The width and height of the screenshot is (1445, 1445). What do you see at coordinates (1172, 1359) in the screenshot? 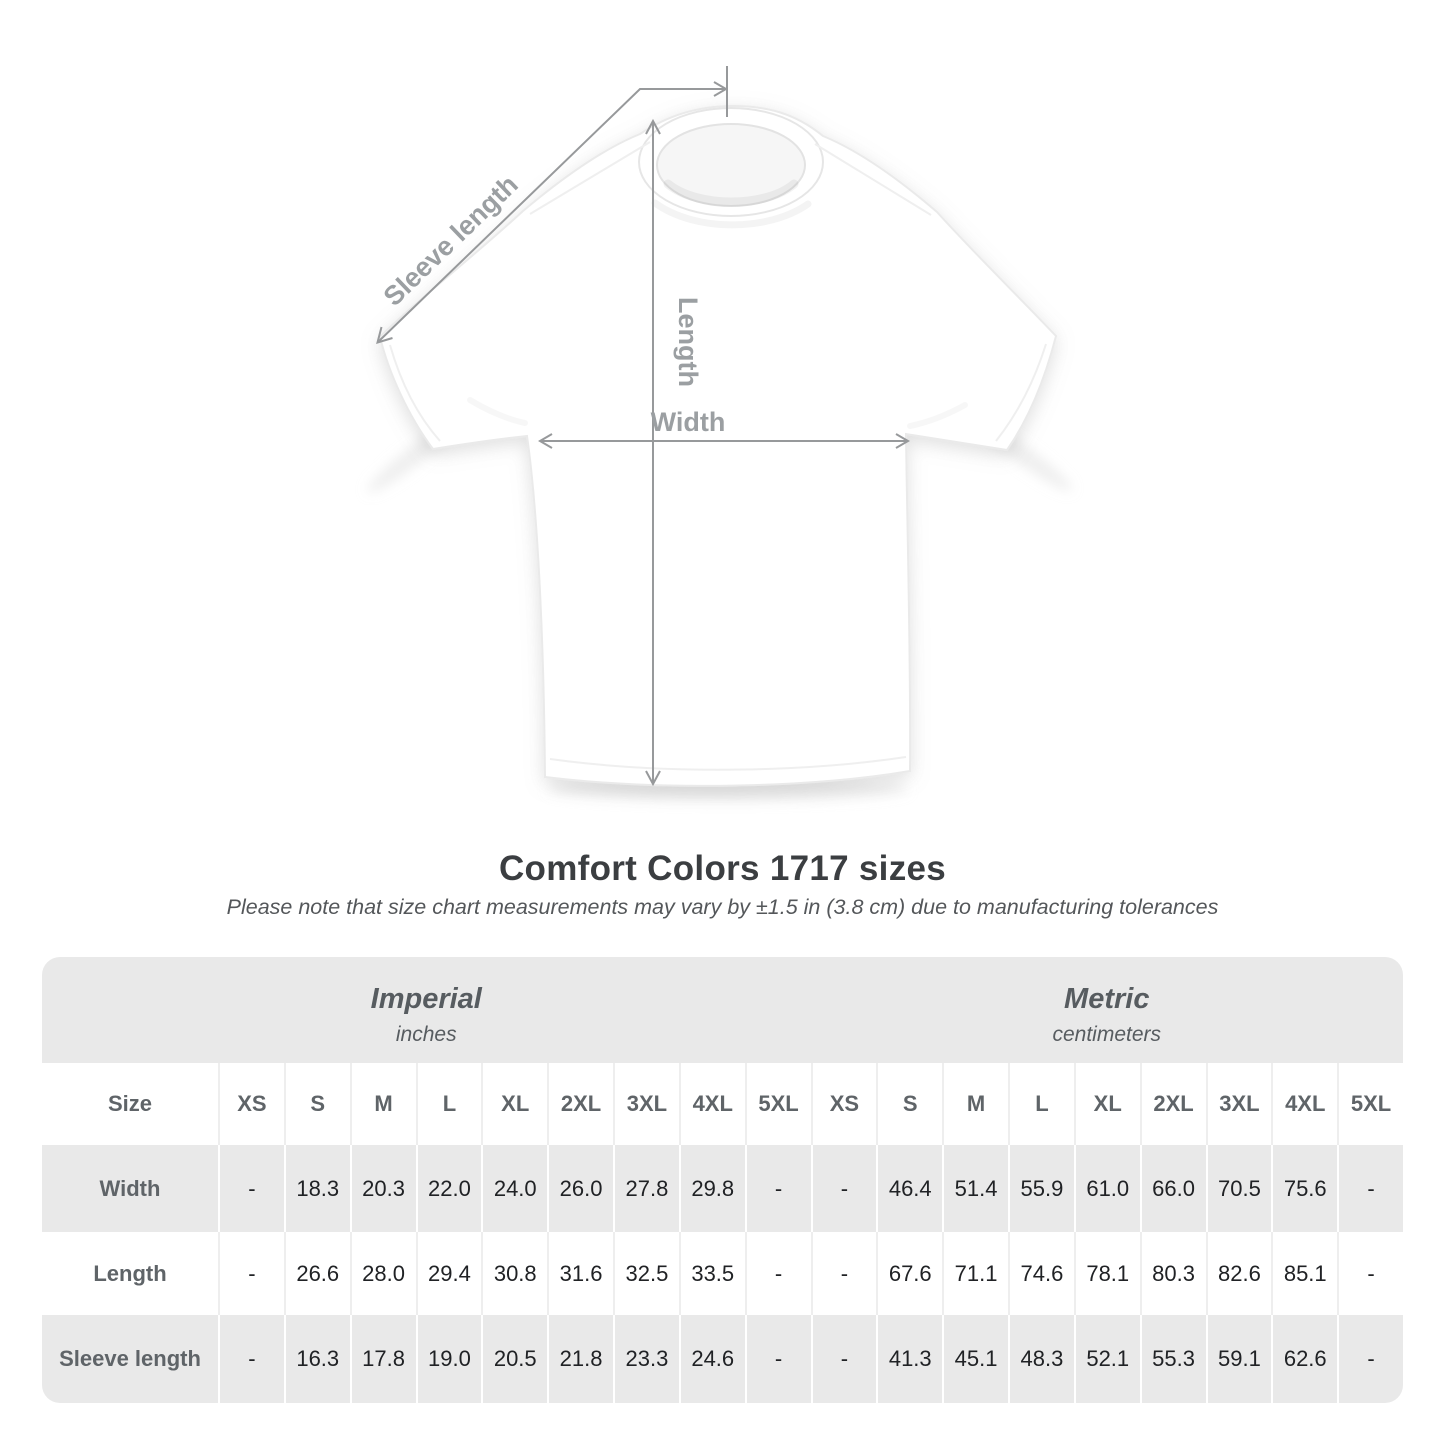
I see `value-cell: 55.3` at bounding box center [1172, 1359].